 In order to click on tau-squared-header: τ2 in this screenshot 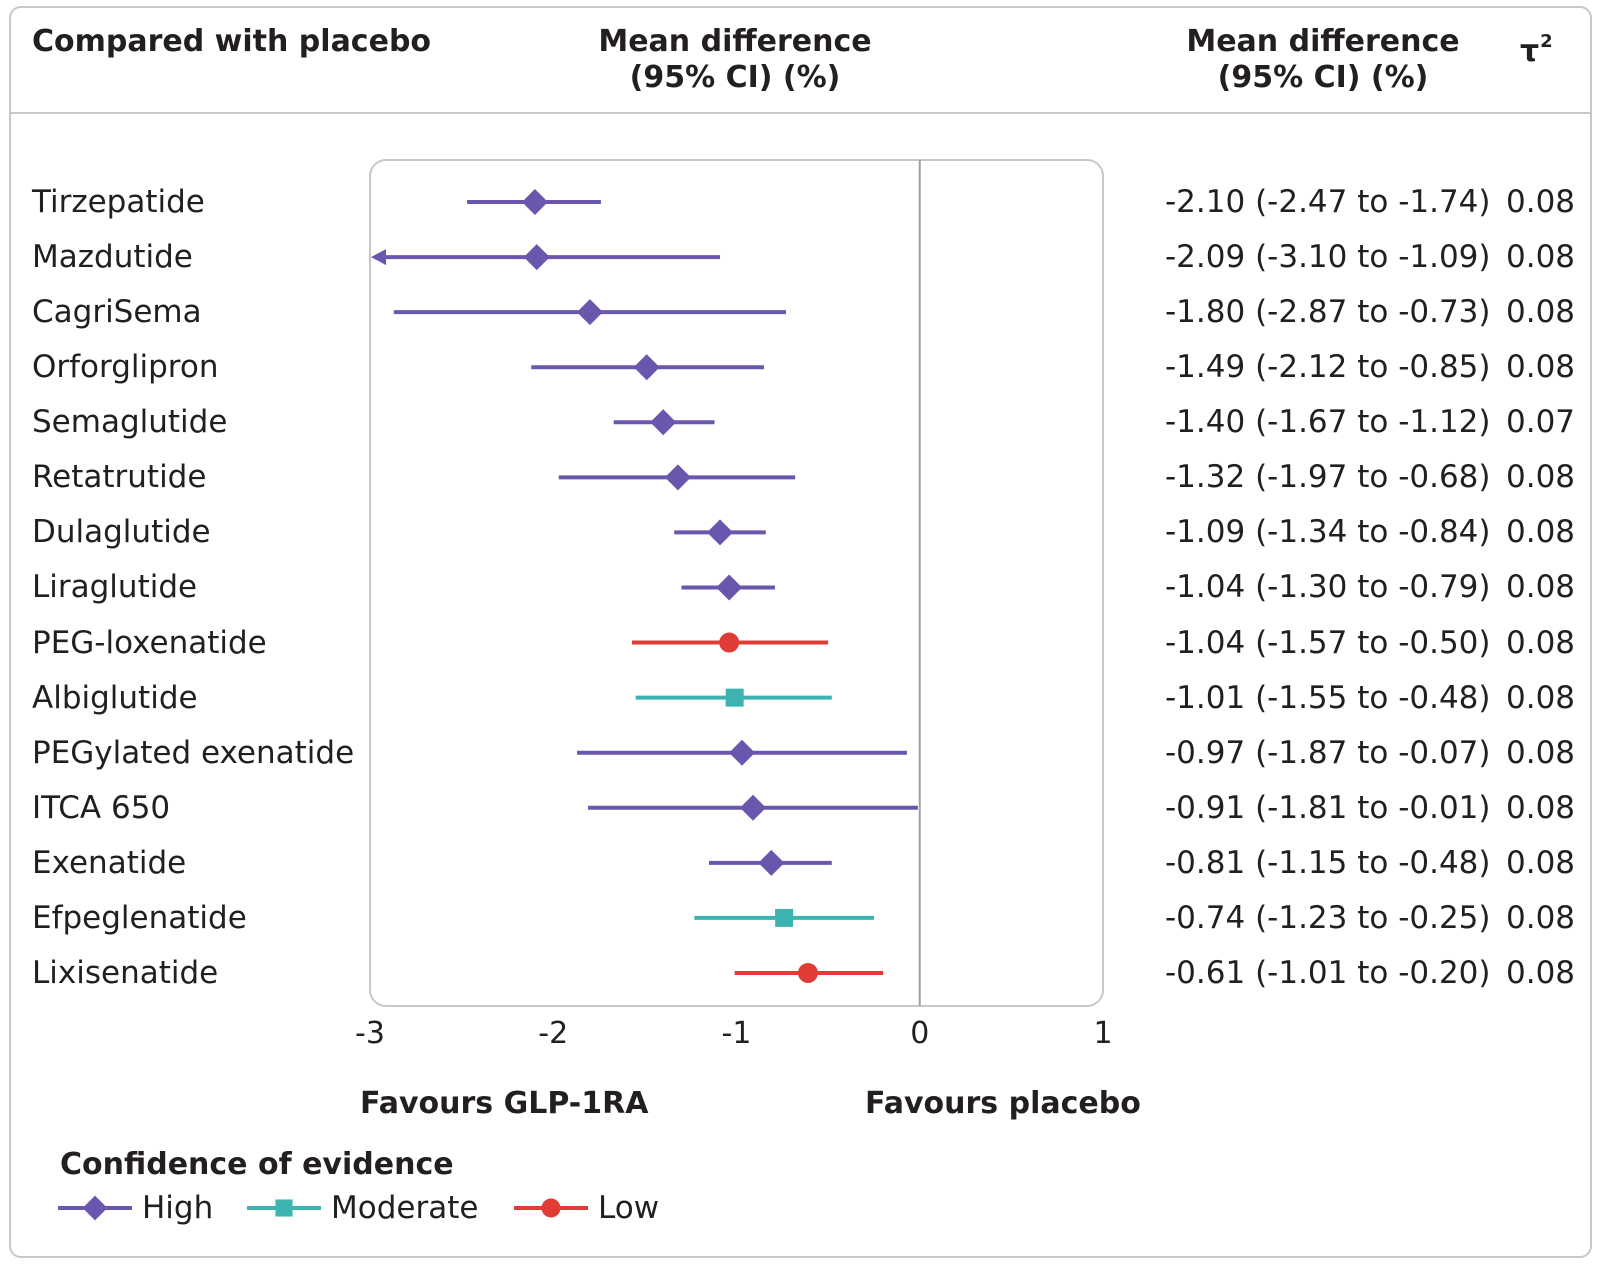, I will do `click(1536, 47)`.